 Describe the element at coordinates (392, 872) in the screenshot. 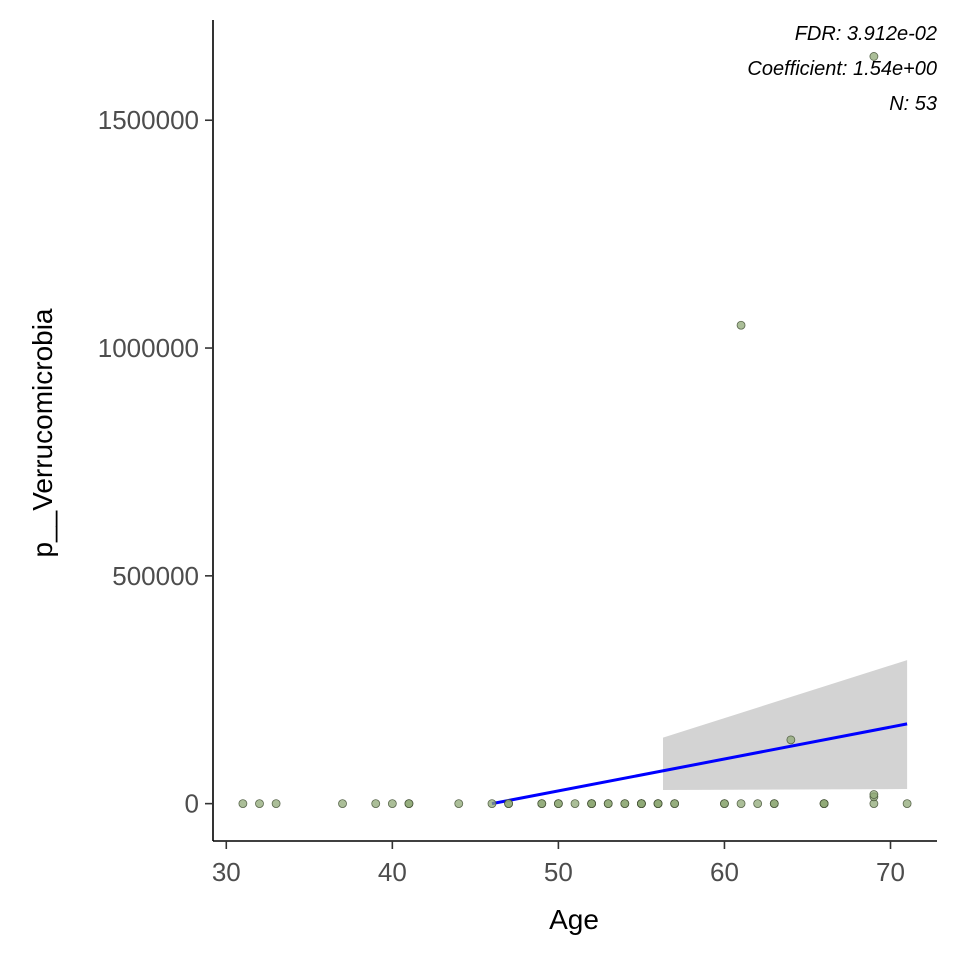

I see `x-tick-label: 40` at that location.